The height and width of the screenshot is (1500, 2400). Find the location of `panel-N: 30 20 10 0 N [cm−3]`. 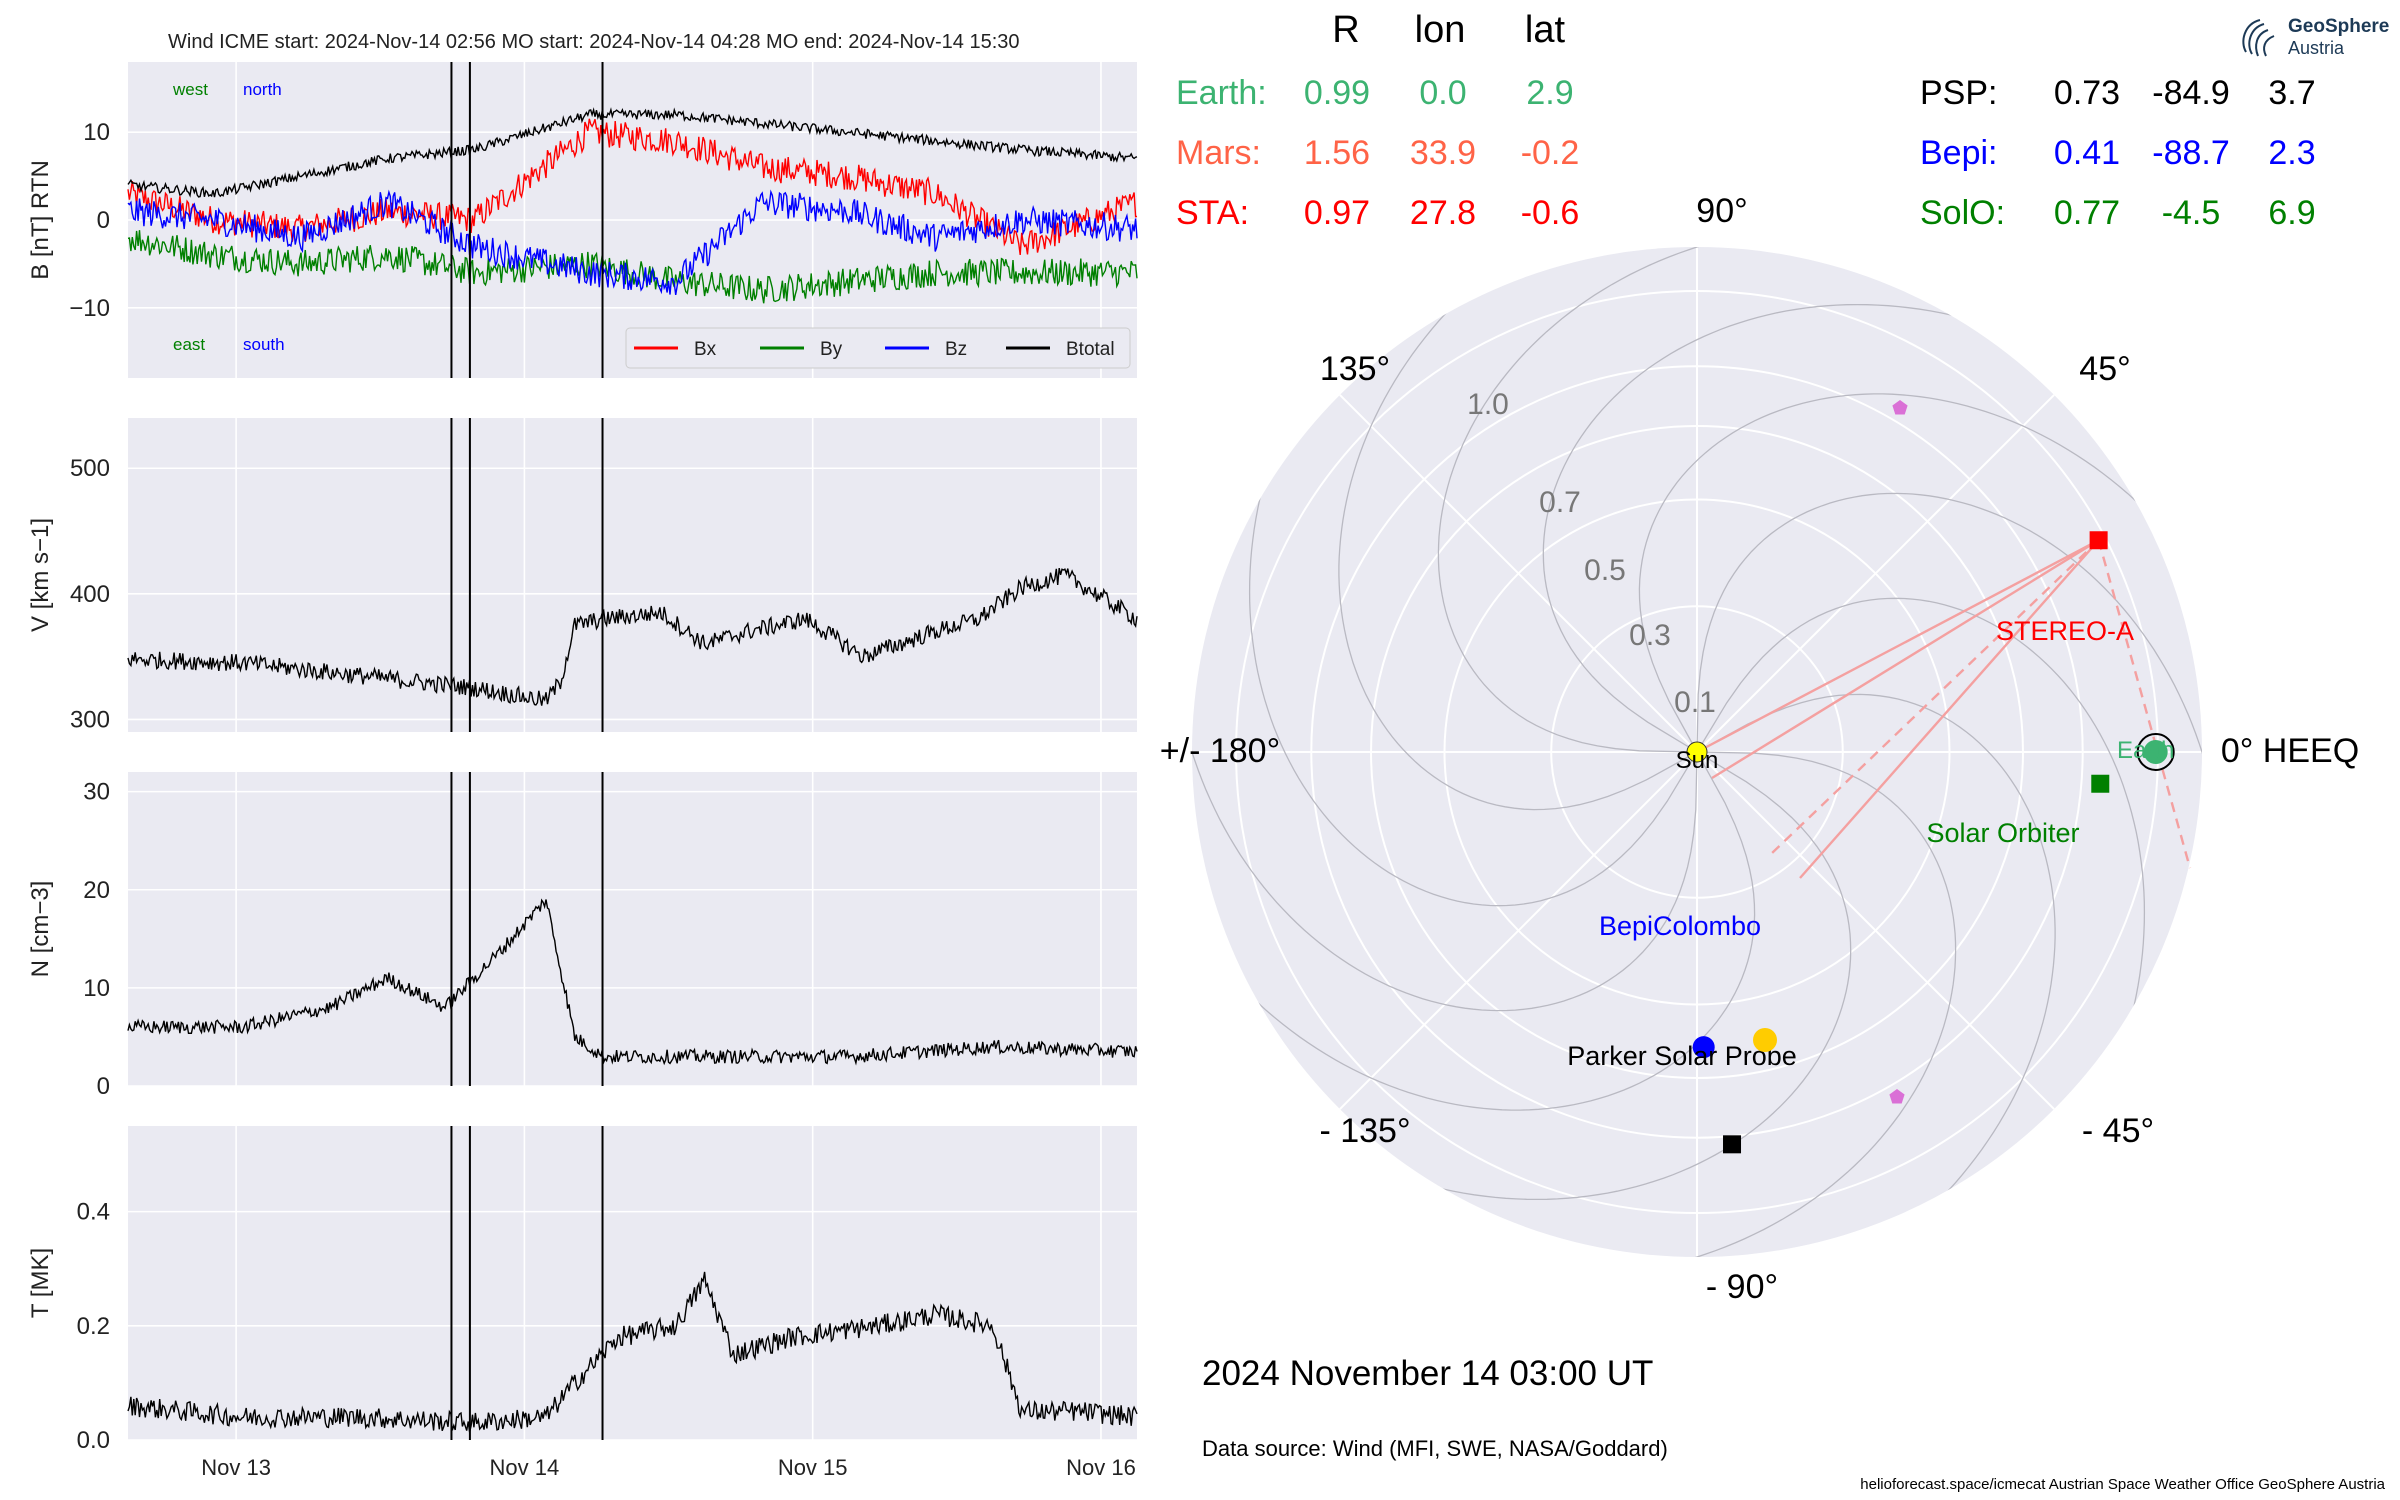

panel-N: 30 20 10 0 N [cm−3] is located at coordinates (582, 936).